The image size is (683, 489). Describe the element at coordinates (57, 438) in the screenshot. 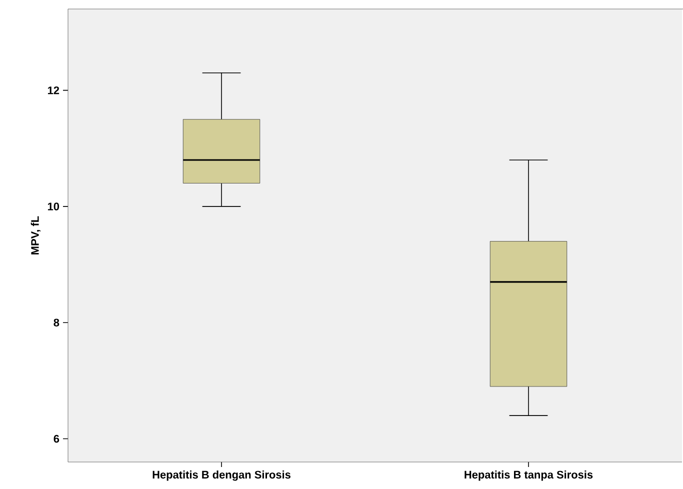

I see `y-tick-label: 6` at that location.